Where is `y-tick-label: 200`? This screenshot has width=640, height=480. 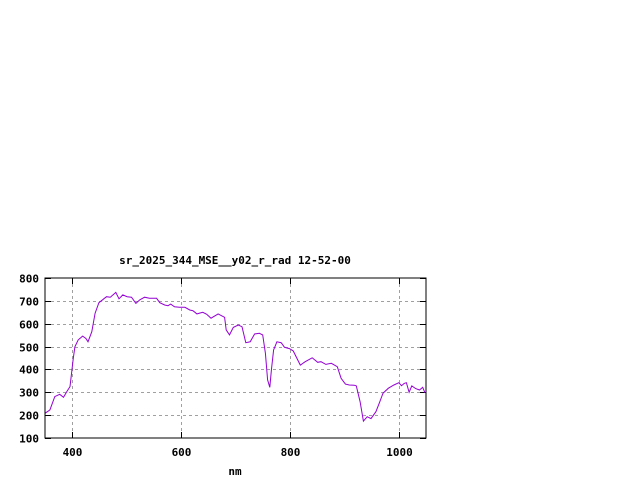
y-tick-label: 200 is located at coordinates (29, 416).